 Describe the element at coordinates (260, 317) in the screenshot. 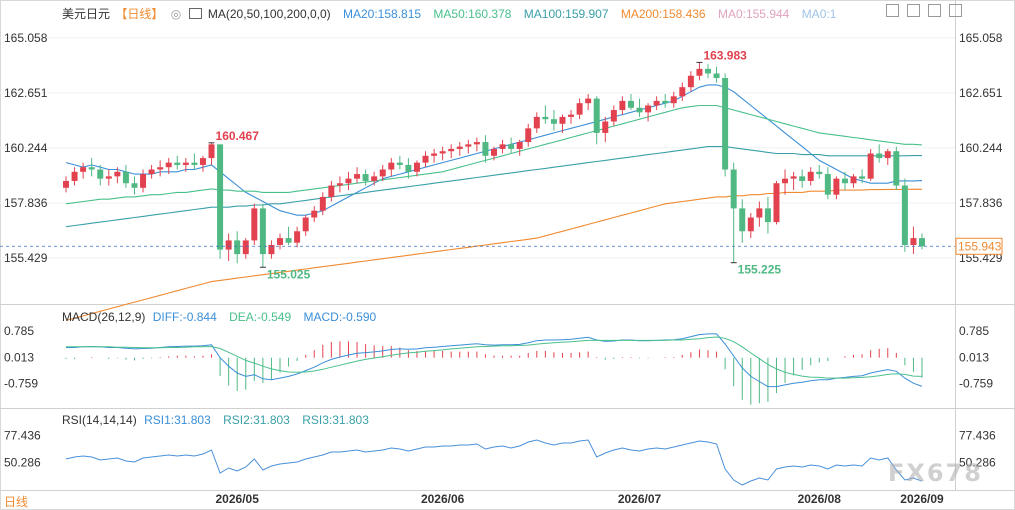

I see `macd-dea-value: DEA:-0.549` at that location.